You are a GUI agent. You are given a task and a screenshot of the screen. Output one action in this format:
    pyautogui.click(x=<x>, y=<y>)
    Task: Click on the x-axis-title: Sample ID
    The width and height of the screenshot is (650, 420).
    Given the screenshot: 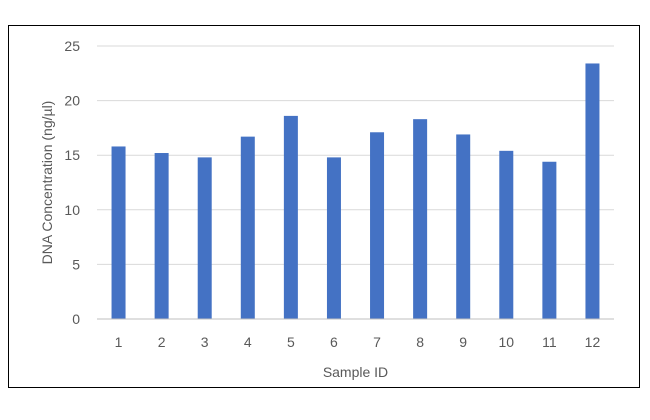 What is the action you would take?
    pyautogui.click(x=355, y=372)
    